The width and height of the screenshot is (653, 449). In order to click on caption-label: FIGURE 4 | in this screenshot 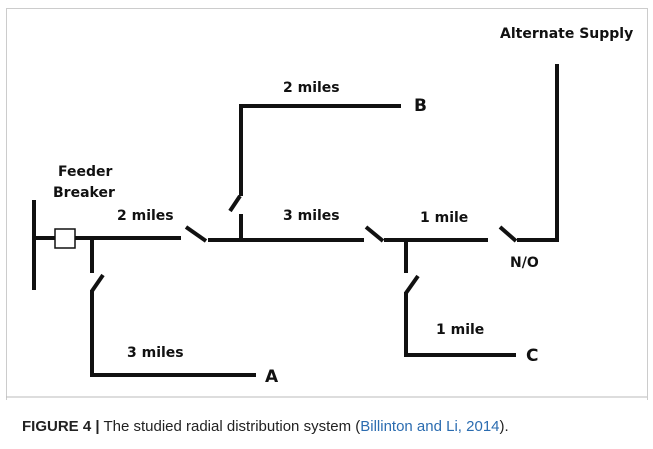, I will do `click(61, 426)`.